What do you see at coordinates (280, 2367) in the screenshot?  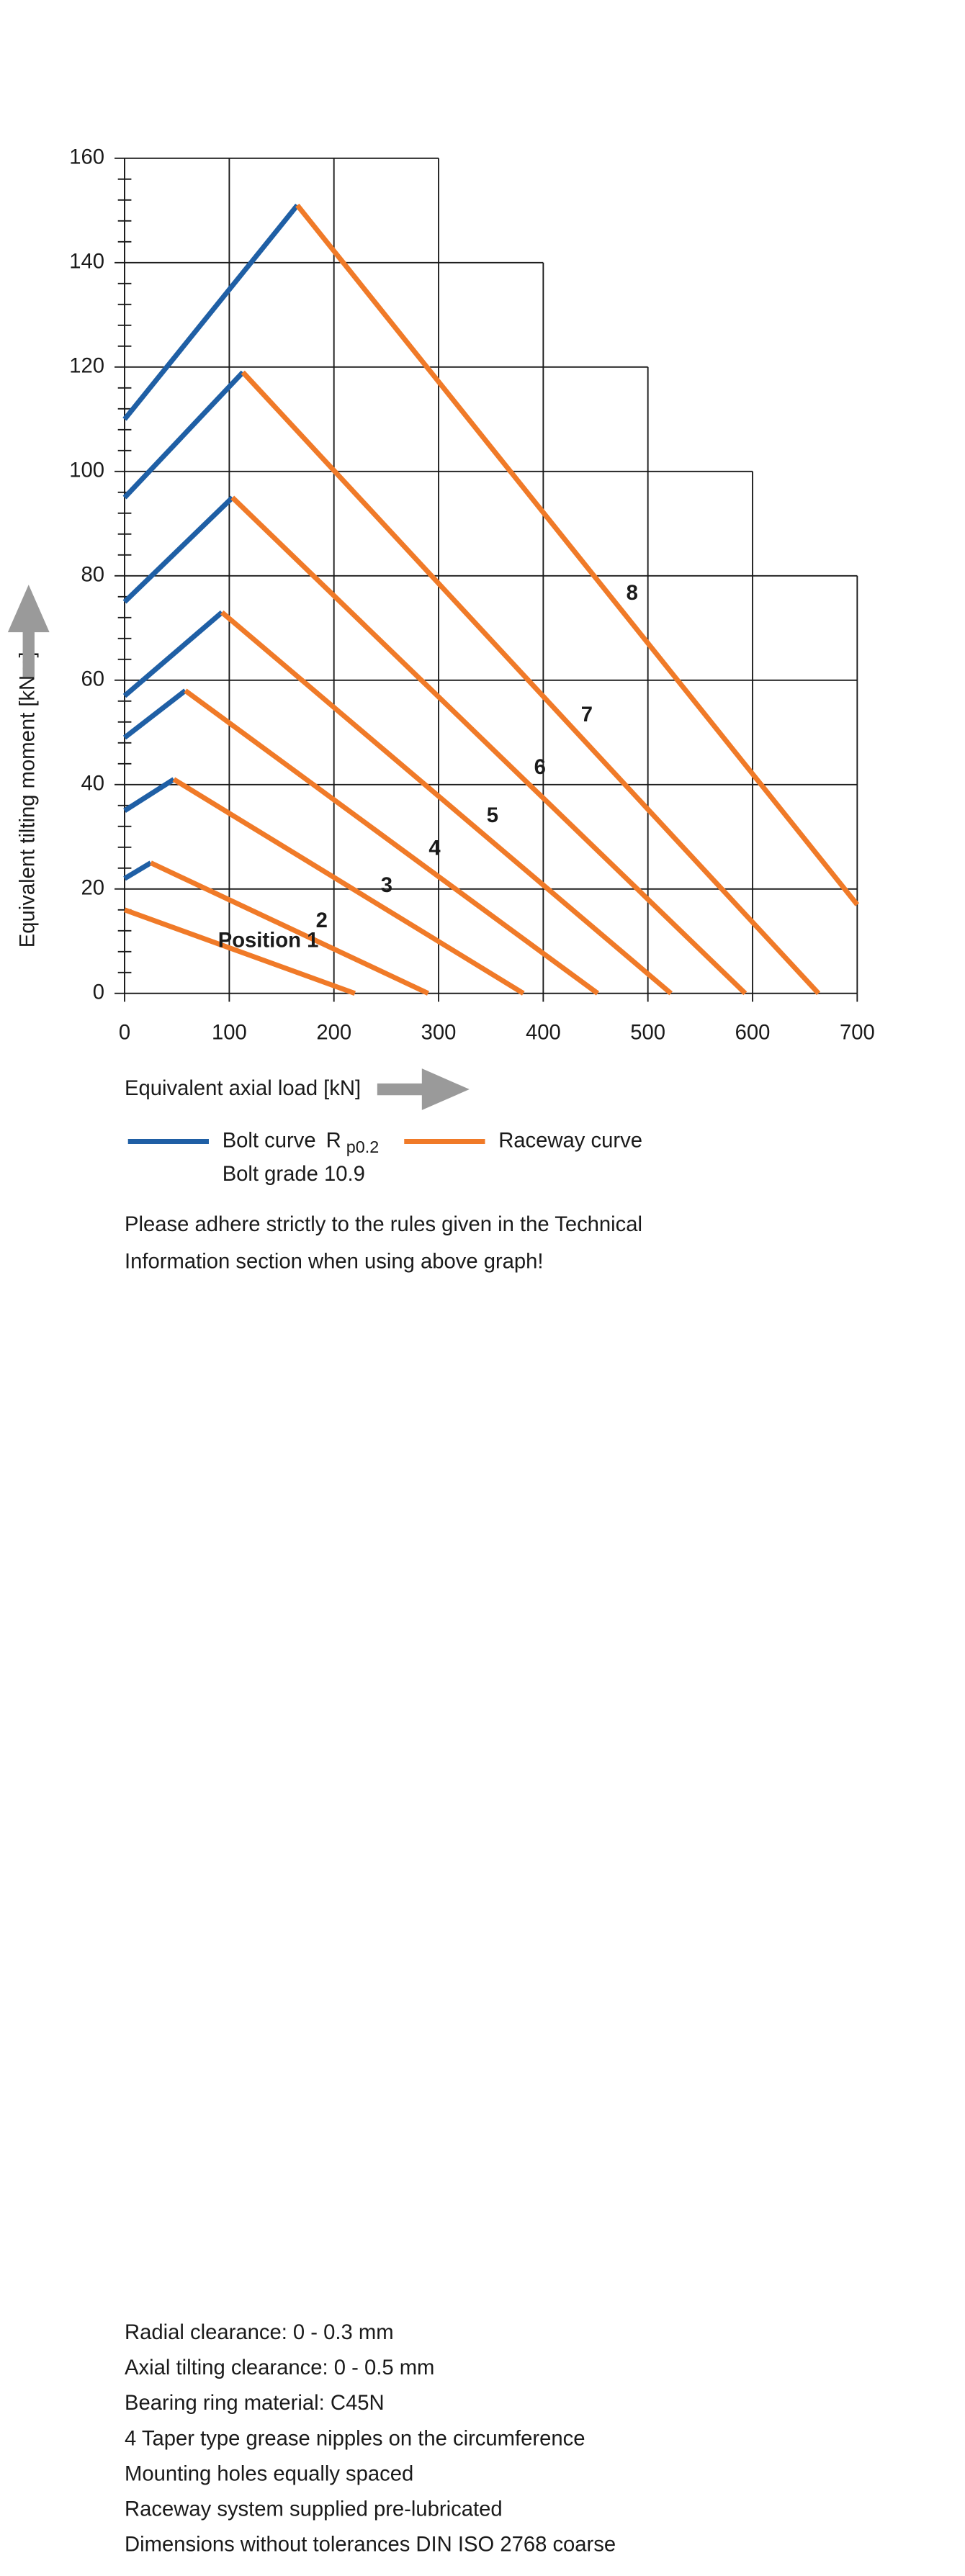 I see `spec-line: Axial tilting clearance: 0 - 0.5 mm` at bounding box center [280, 2367].